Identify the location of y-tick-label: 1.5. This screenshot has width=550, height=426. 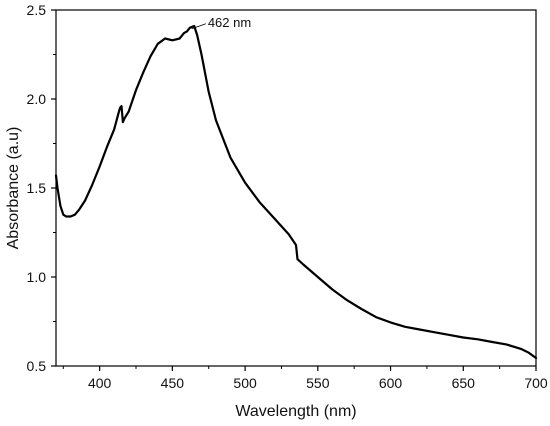
(37, 188).